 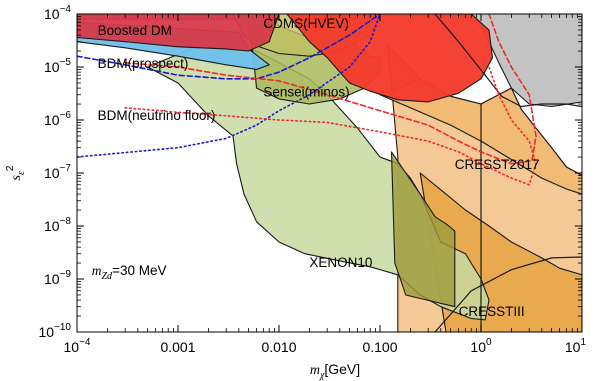 What do you see at coordinates (57, 119) in the screenshot?
I see `y-tick-label: 10⁻⁶` at bounding box center [57, 119].